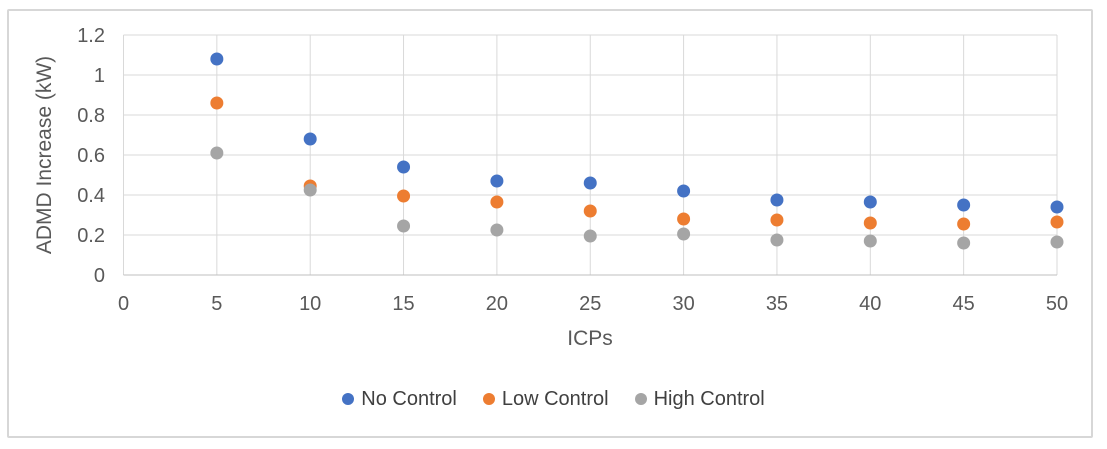  I want to click on point-low-control-x35, so click(777, 220).